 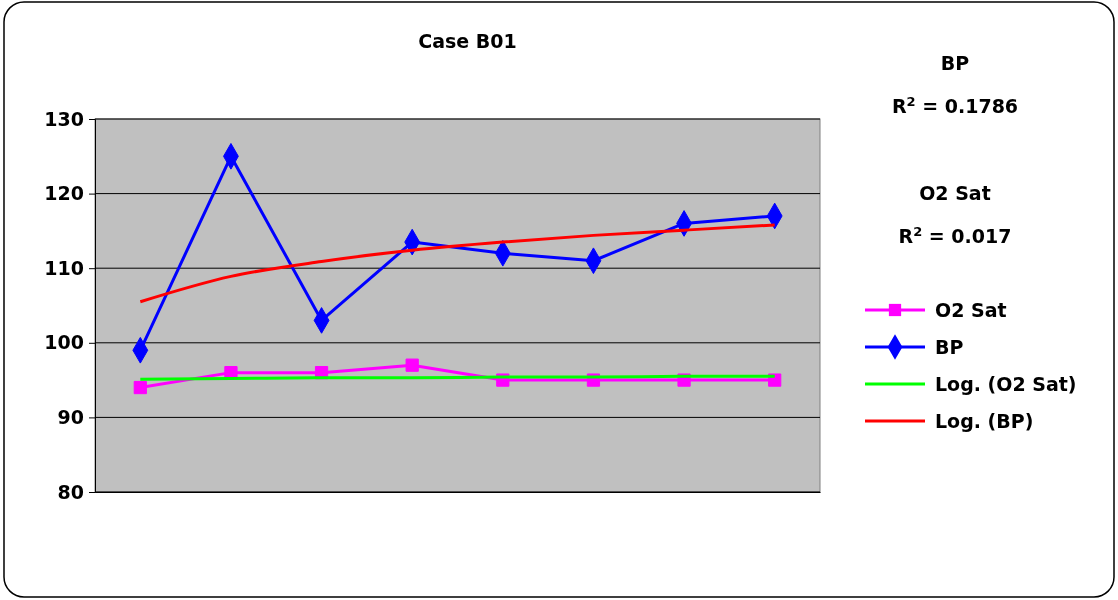 I want to click on y-tick-label: 100, so click(x=64, y=342).